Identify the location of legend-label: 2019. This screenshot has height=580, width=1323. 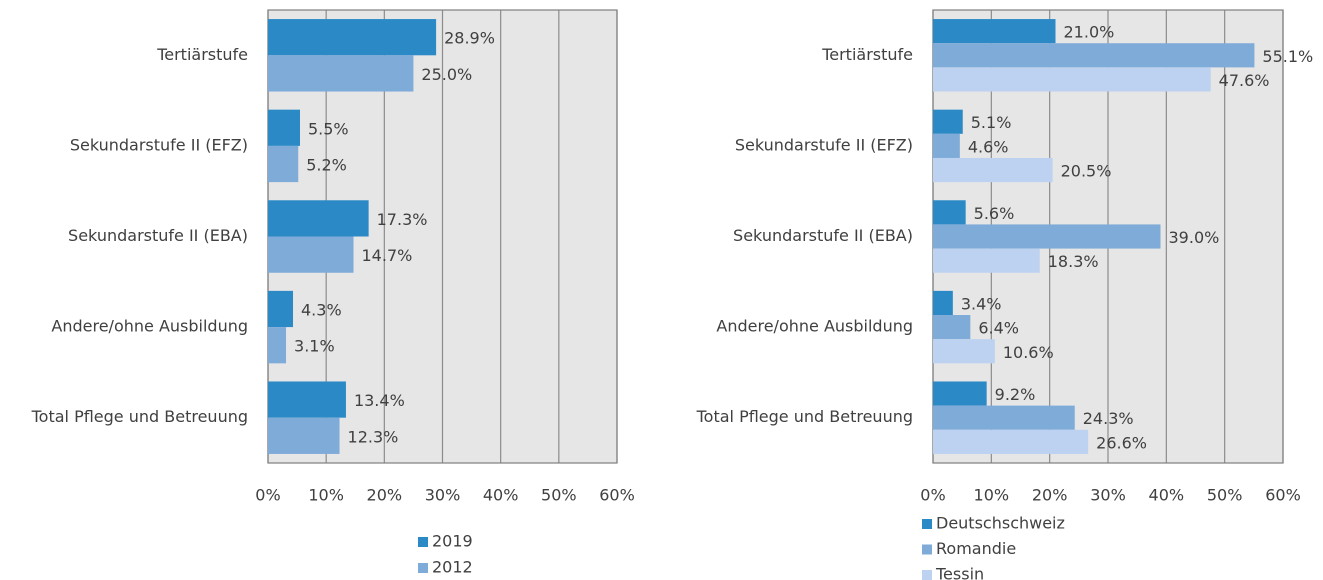
(452, 541).